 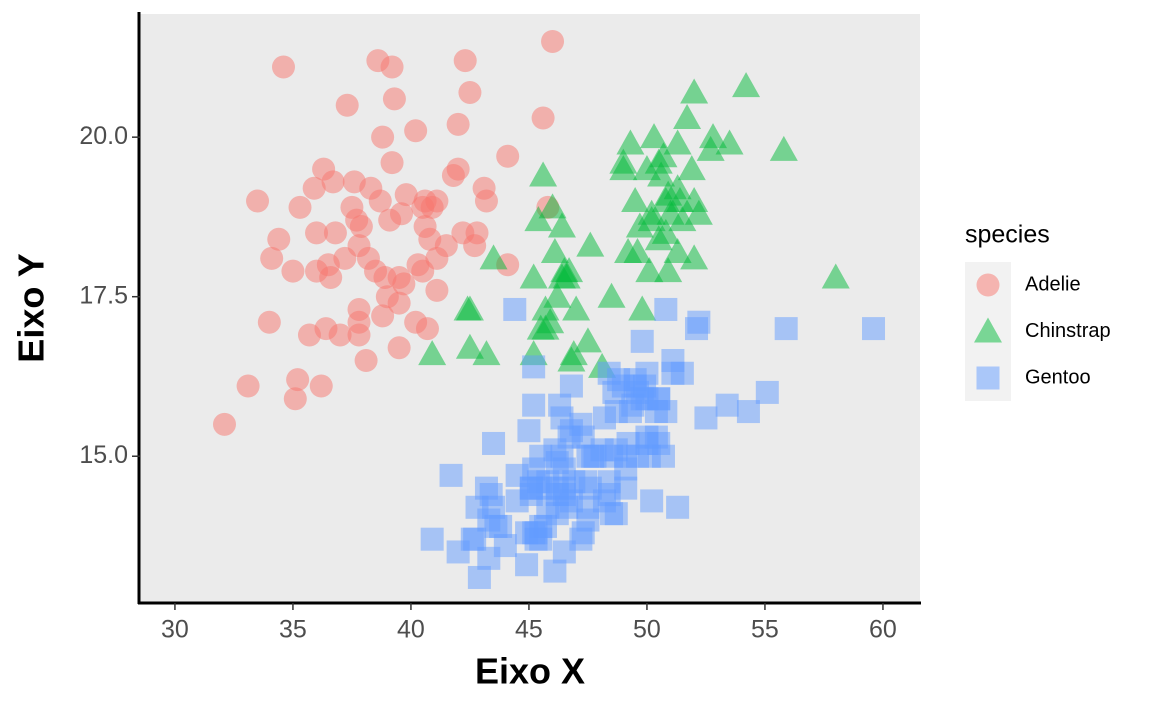 I want to click on y-tick-label: 20.0, so click(x=103, y=136).